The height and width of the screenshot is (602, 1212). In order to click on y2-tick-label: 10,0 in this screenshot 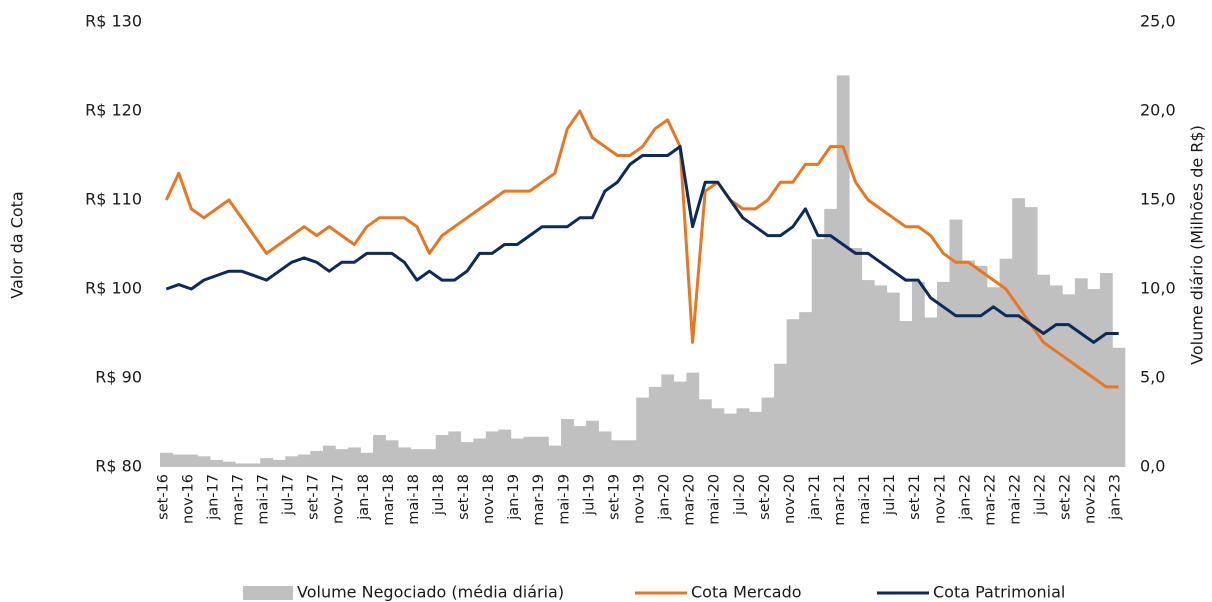, I will do `click(1158, 288)`.